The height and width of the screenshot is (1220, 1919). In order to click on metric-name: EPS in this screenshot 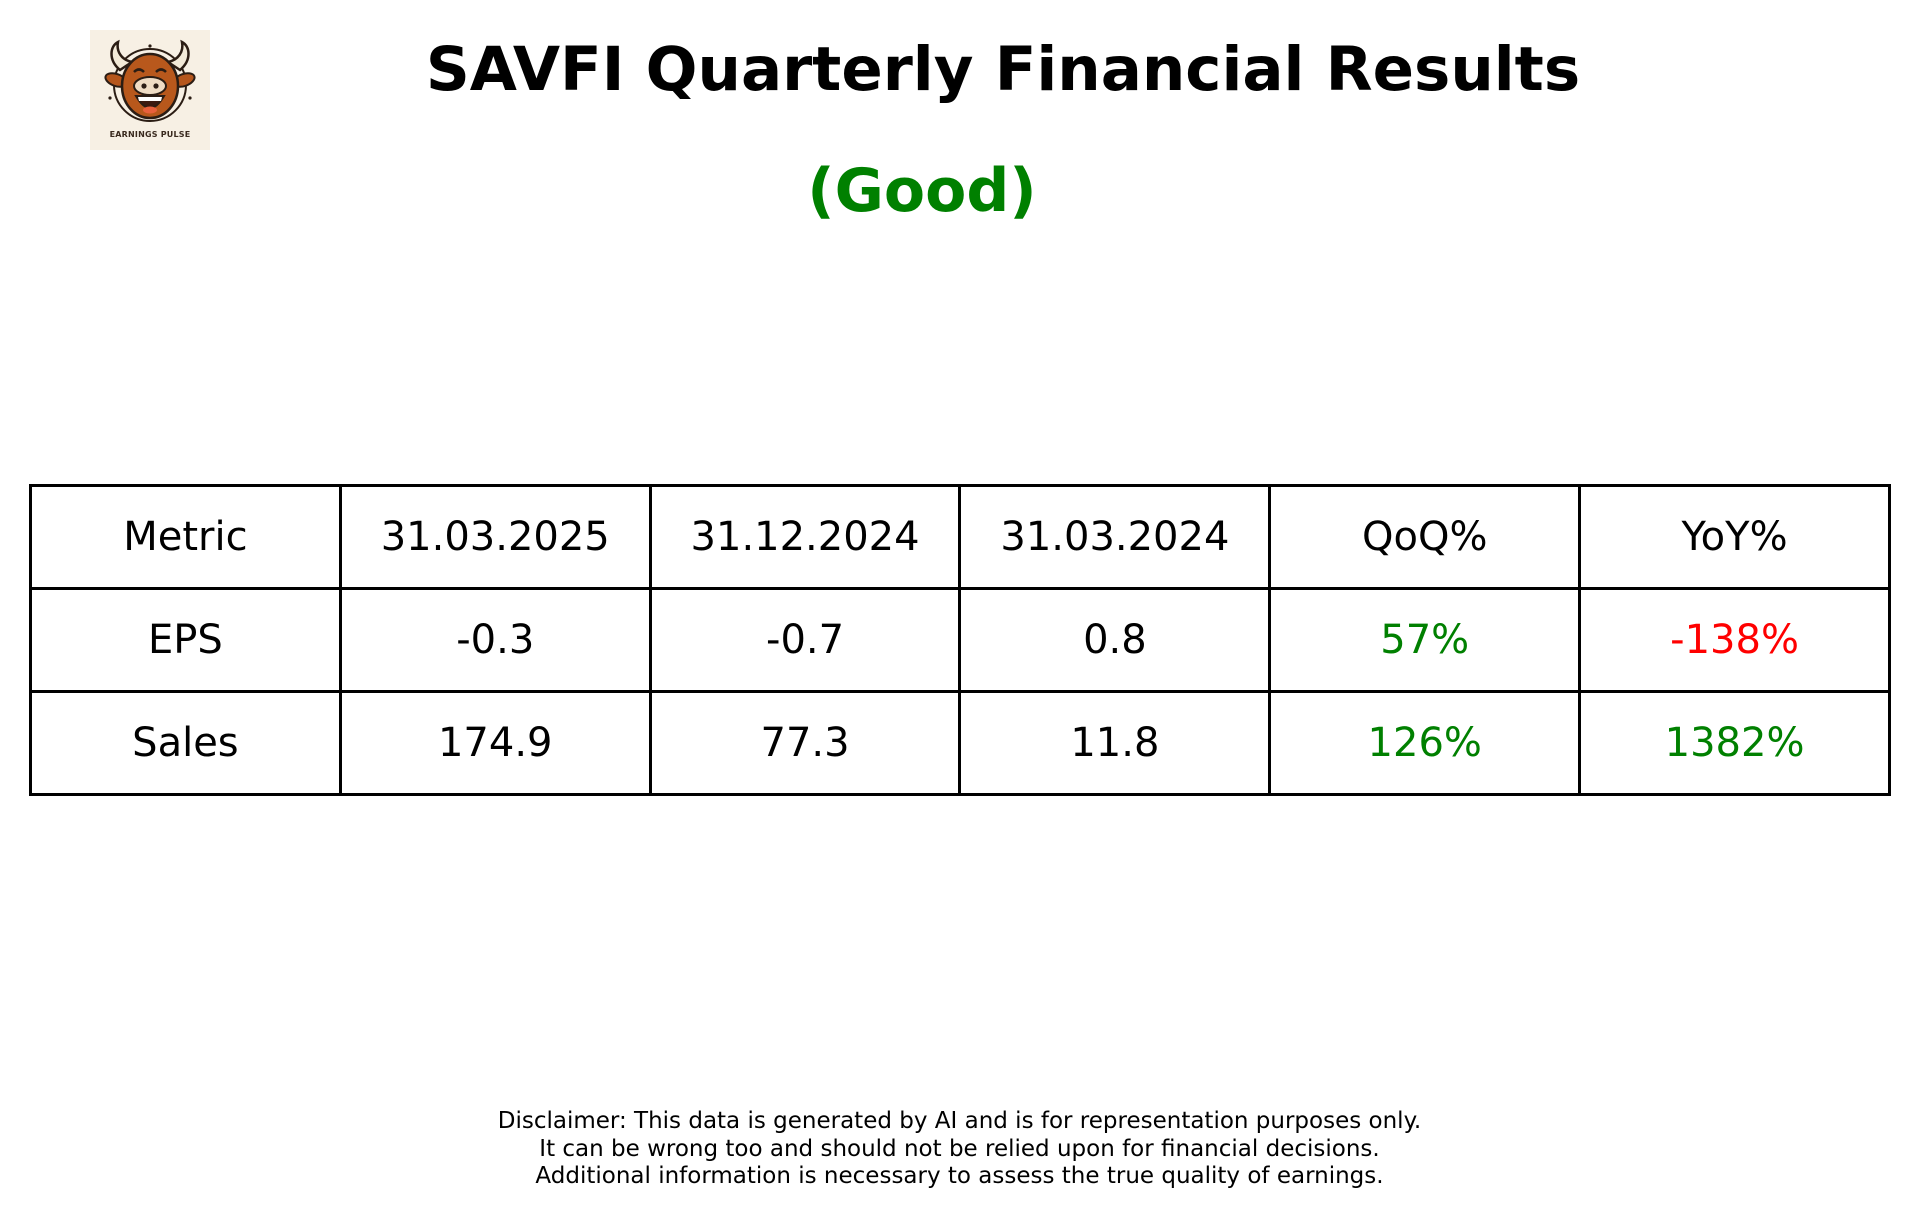, I will do `click(185, 640)`.